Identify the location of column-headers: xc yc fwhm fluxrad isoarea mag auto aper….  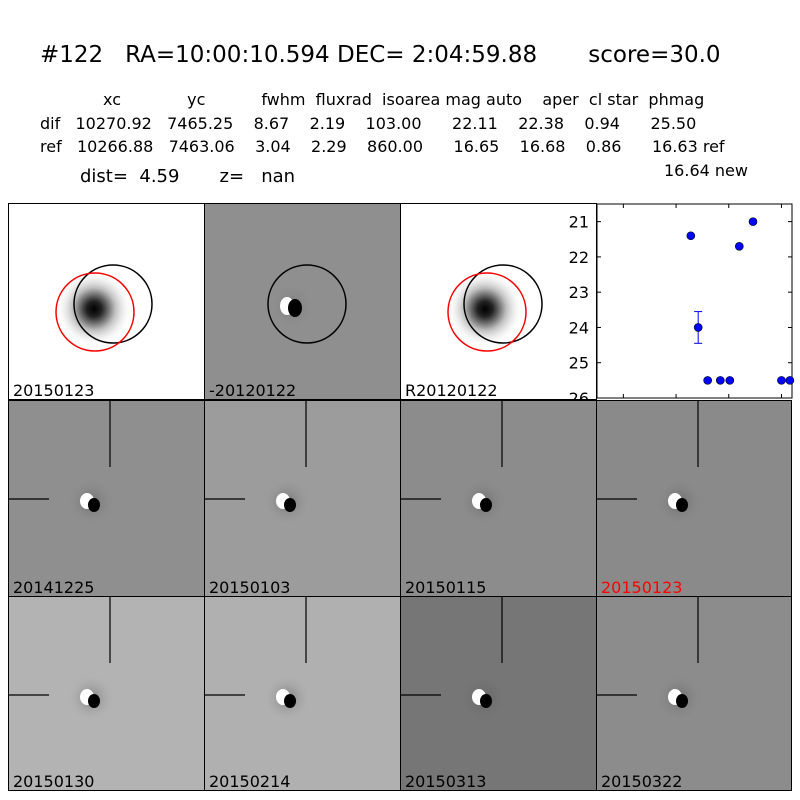
(404, 99).